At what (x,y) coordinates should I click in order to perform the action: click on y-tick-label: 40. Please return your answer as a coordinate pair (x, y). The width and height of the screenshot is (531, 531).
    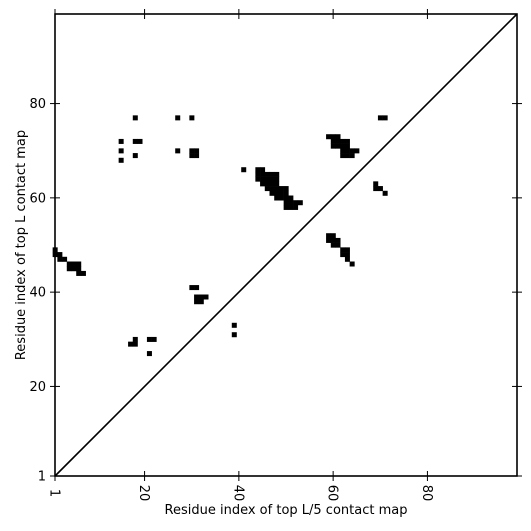
    Looking at the image, I should click on (37, 293).